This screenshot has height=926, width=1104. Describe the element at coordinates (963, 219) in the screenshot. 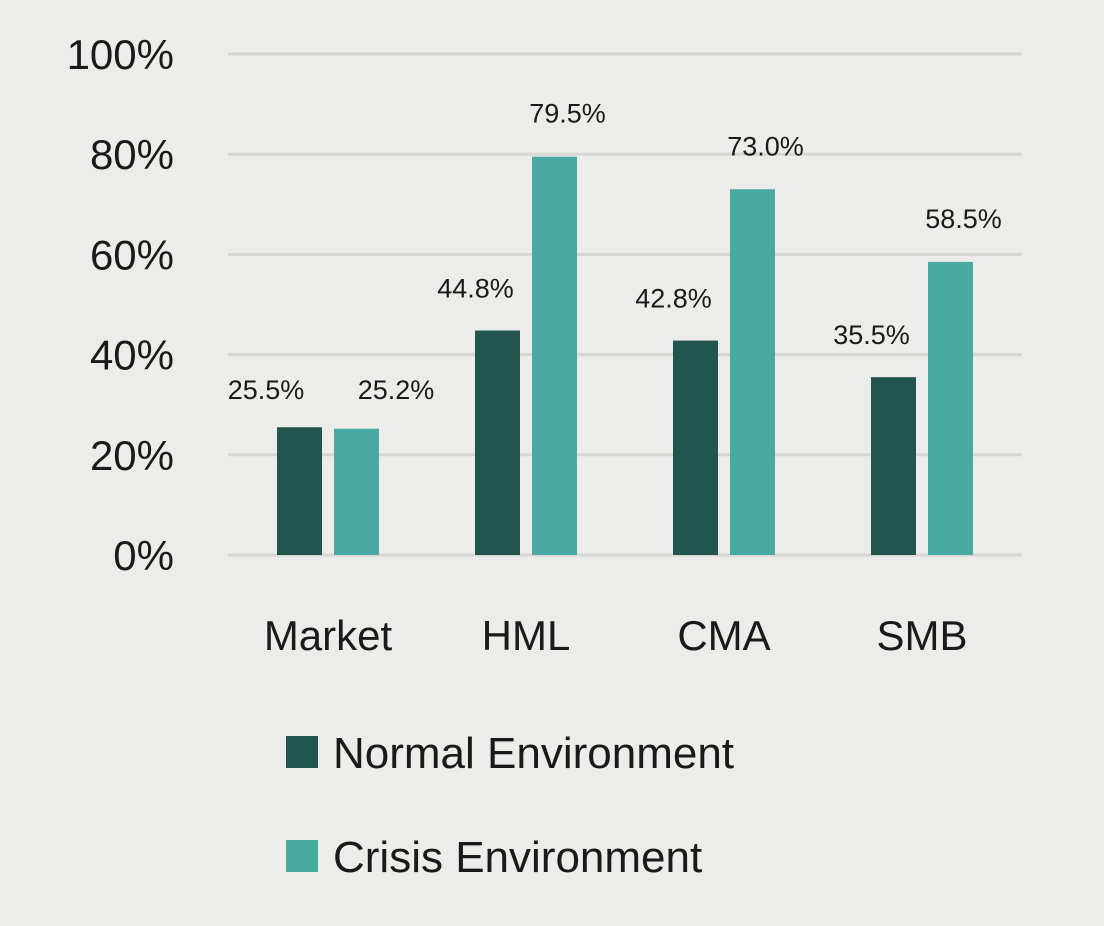

I see `data-label: 58.5%` at that location.